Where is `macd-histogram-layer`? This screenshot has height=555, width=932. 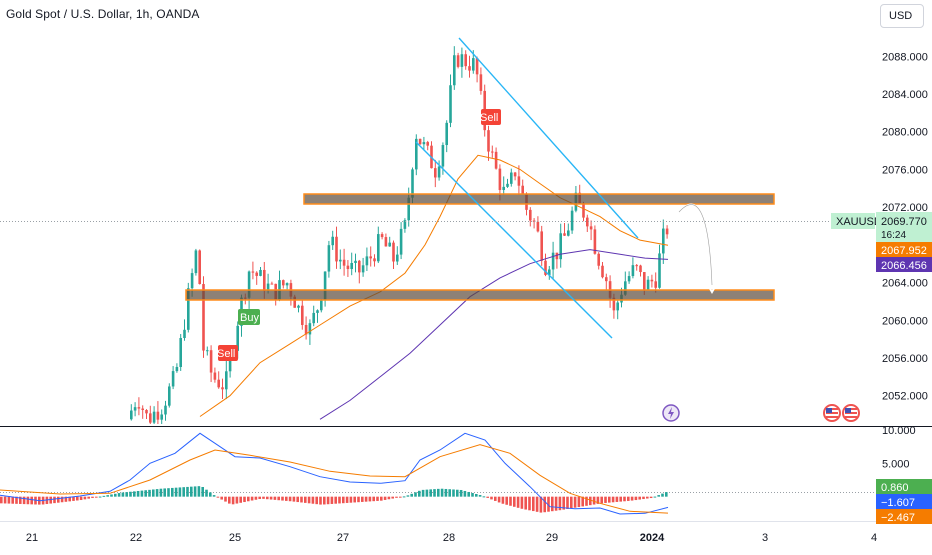 macd-histogram-layer is located at coordinates (334, 499).